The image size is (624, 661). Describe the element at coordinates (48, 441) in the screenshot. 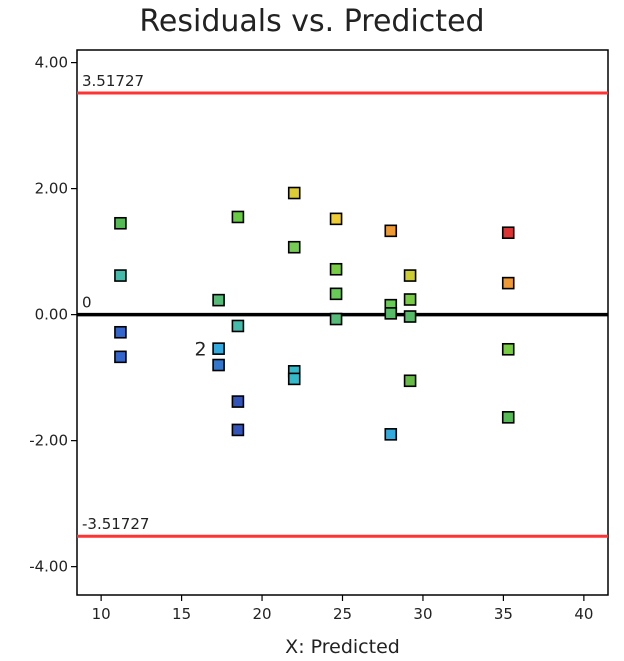

I see `y-tick-label: -2.00` at that location.